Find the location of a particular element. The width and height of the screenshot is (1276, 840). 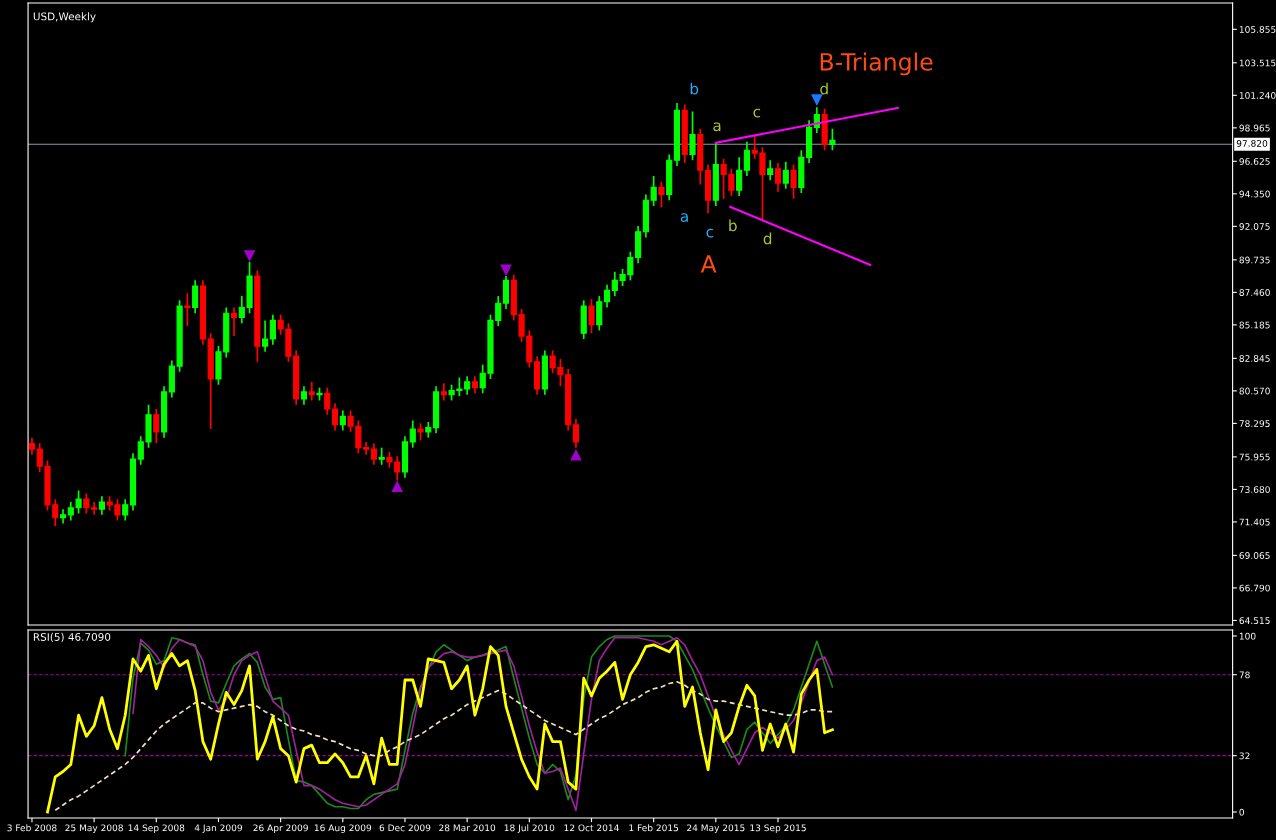

y-tick-label: 105.855 is located at coordinates (1257, 29).